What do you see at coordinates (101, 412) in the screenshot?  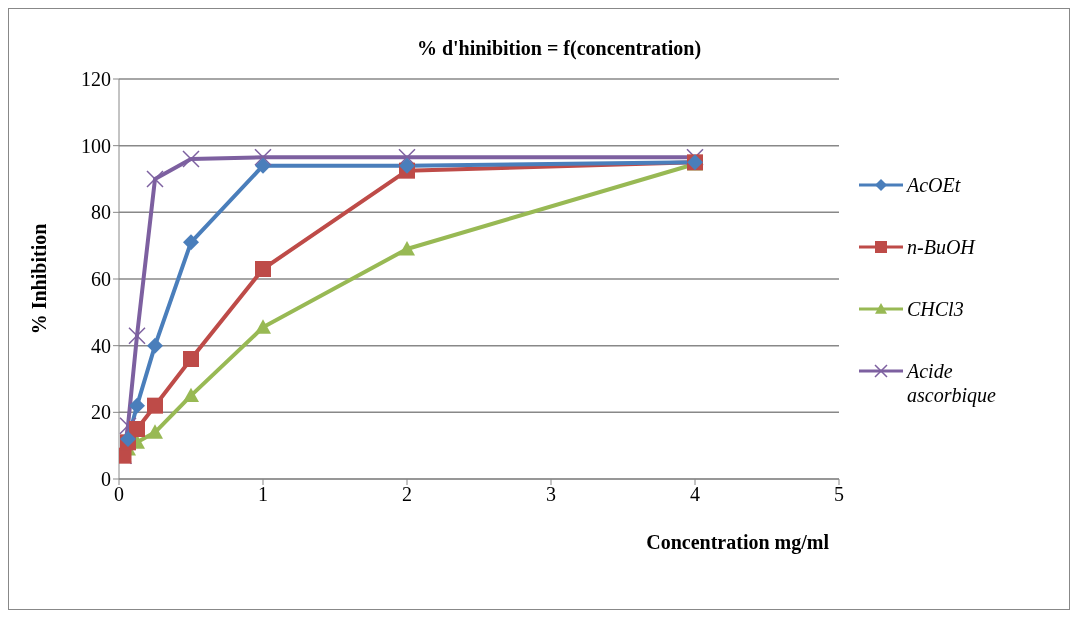 I see `y-tick-label: 20` at bounding box center [101, 412].